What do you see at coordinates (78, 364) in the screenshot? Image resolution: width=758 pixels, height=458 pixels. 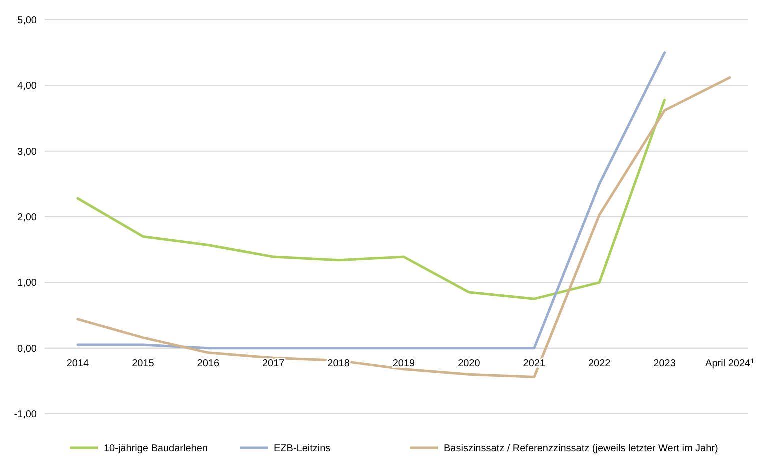 I see `x-tick-label: 2014` at bounding box center [78, 364].